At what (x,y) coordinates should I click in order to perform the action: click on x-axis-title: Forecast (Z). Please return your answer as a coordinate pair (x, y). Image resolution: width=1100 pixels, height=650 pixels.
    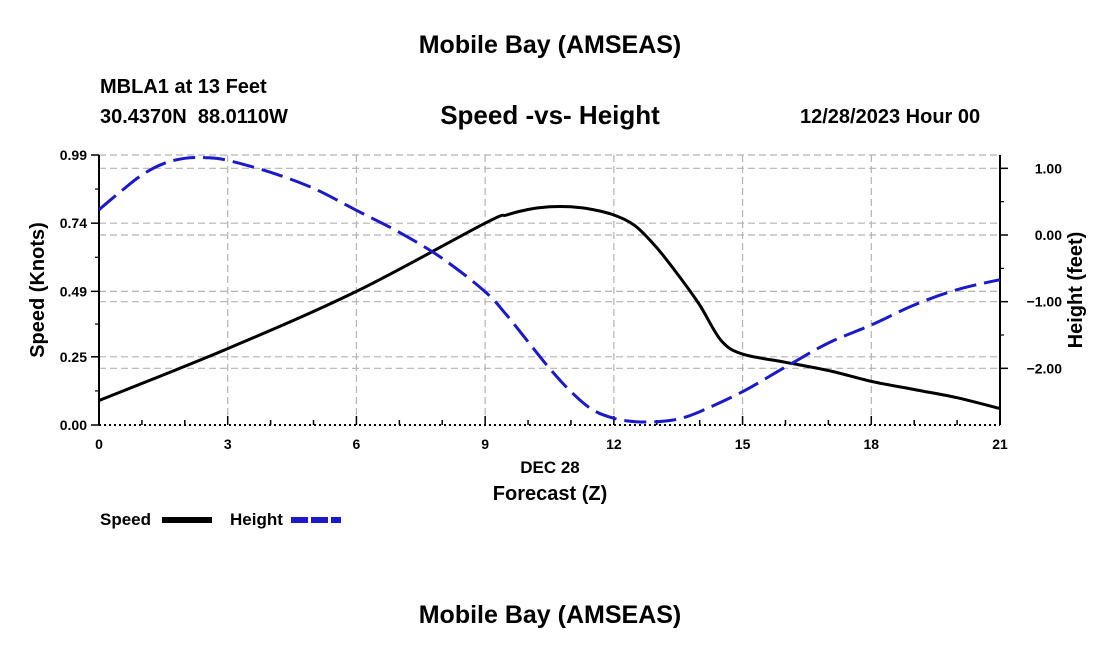
    Looking at the image, I should click on (550, 494).